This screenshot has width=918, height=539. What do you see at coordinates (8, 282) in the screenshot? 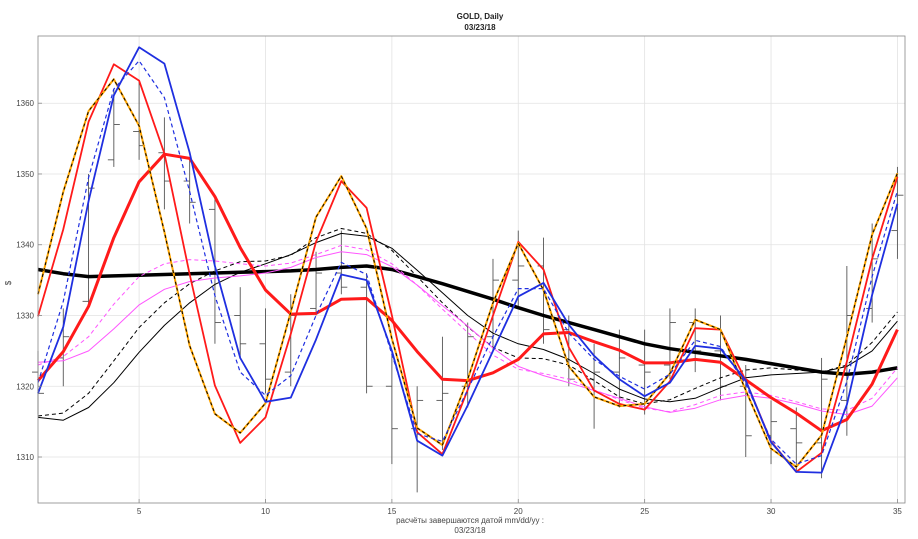
I see `y-axis-label: $` at bounding box center [8, 282].